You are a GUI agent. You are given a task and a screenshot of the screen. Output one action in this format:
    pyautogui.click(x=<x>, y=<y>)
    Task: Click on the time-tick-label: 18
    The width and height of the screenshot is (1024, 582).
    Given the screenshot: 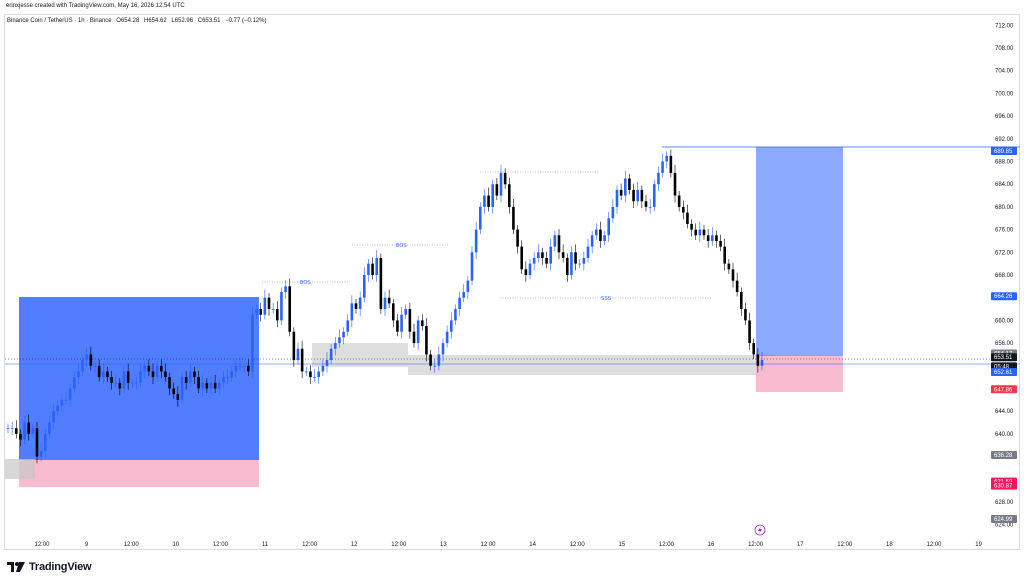 What is the action you would take?
    pyautogui.click(x=889, y=545)
    